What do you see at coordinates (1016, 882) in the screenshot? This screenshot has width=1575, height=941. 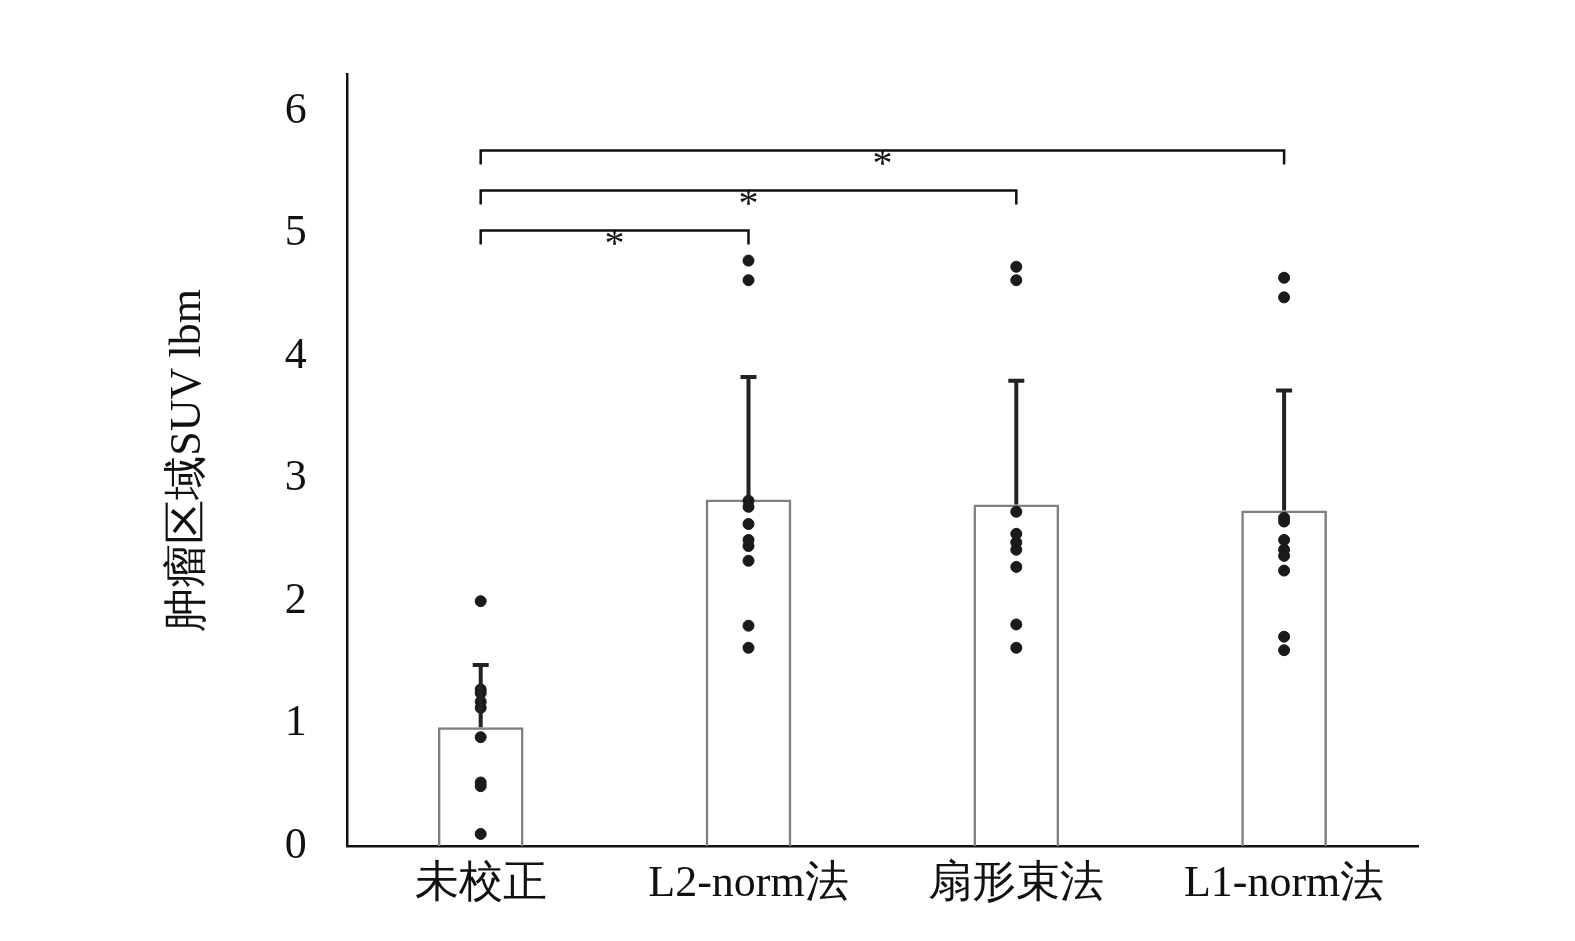 I see `x-tick-label: 扇形束法` at bounding box center [1016, 882].